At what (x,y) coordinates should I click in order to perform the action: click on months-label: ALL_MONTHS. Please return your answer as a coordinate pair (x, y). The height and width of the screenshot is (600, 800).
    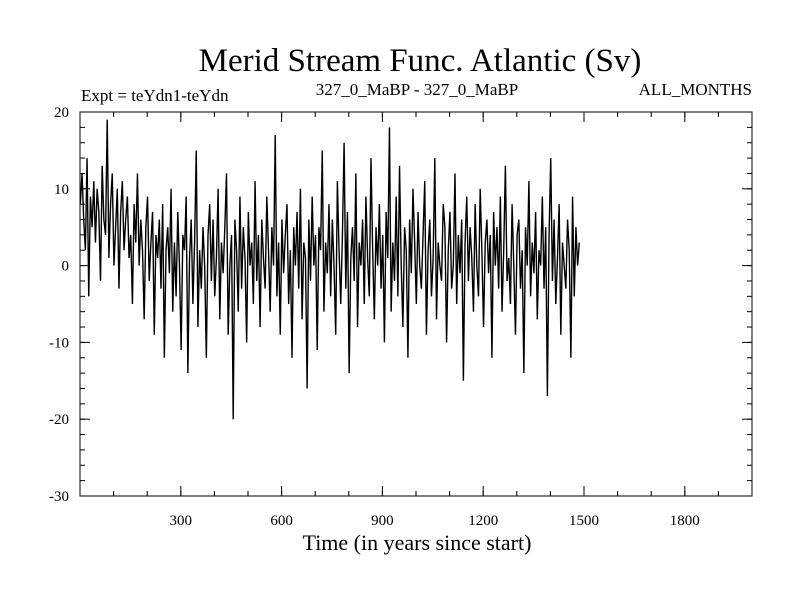
    Looking at the image, I should click on (695, 89).